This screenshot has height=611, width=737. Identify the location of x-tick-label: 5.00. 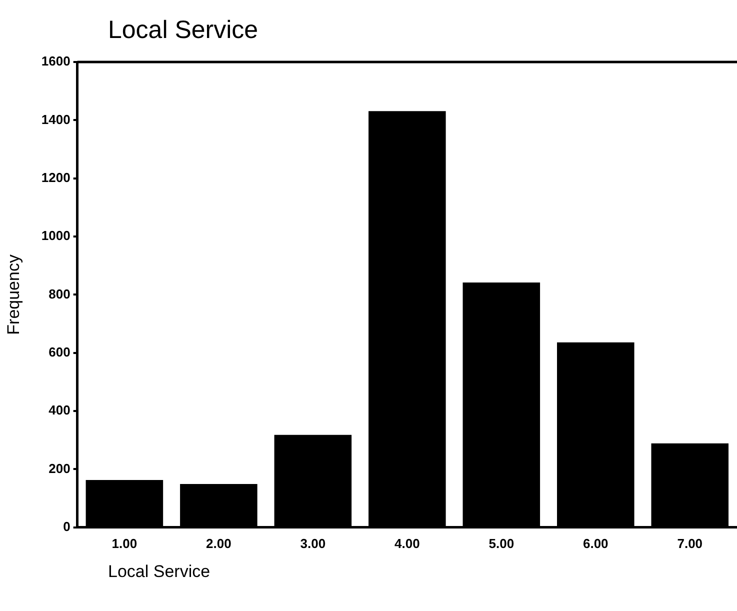
(501, 543).